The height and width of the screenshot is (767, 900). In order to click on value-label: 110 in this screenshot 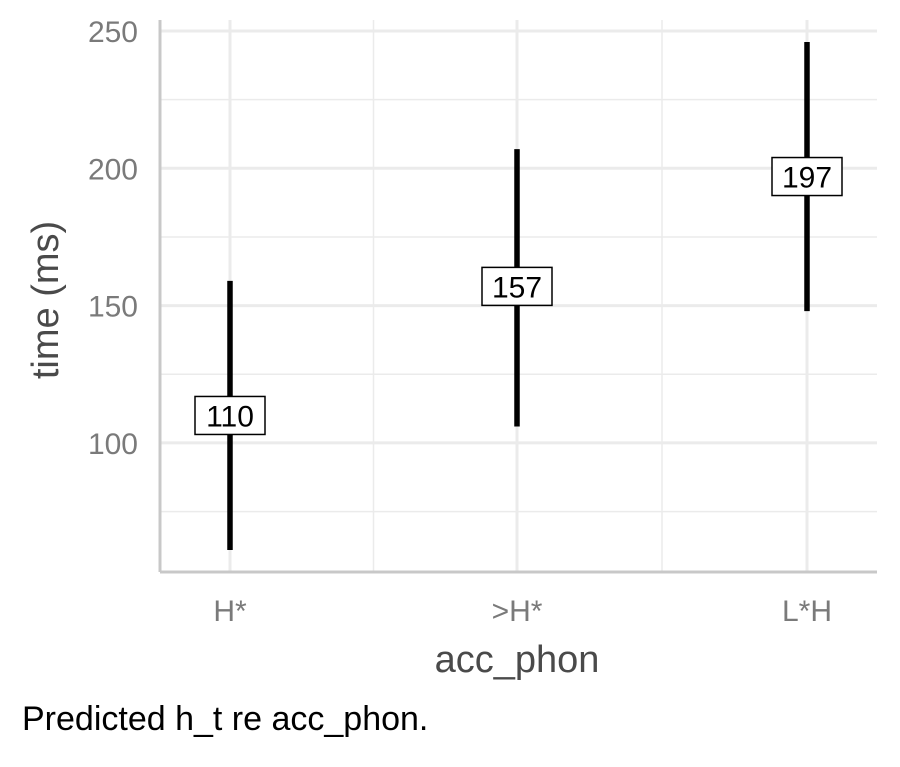, I will do `click(230, 416)`.